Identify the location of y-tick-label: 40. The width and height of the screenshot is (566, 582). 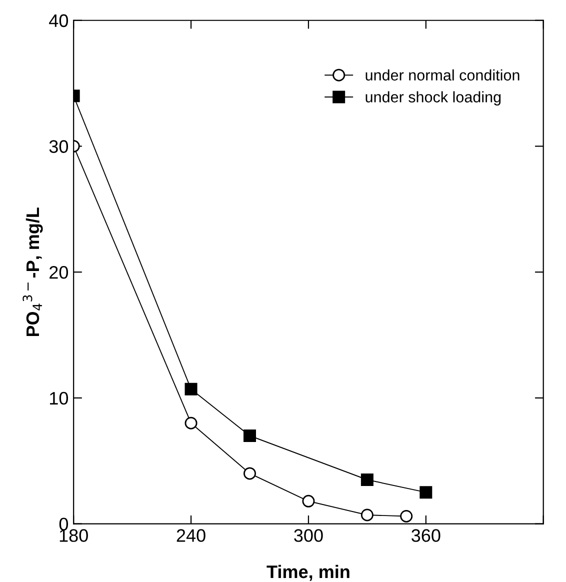
(58, 21).